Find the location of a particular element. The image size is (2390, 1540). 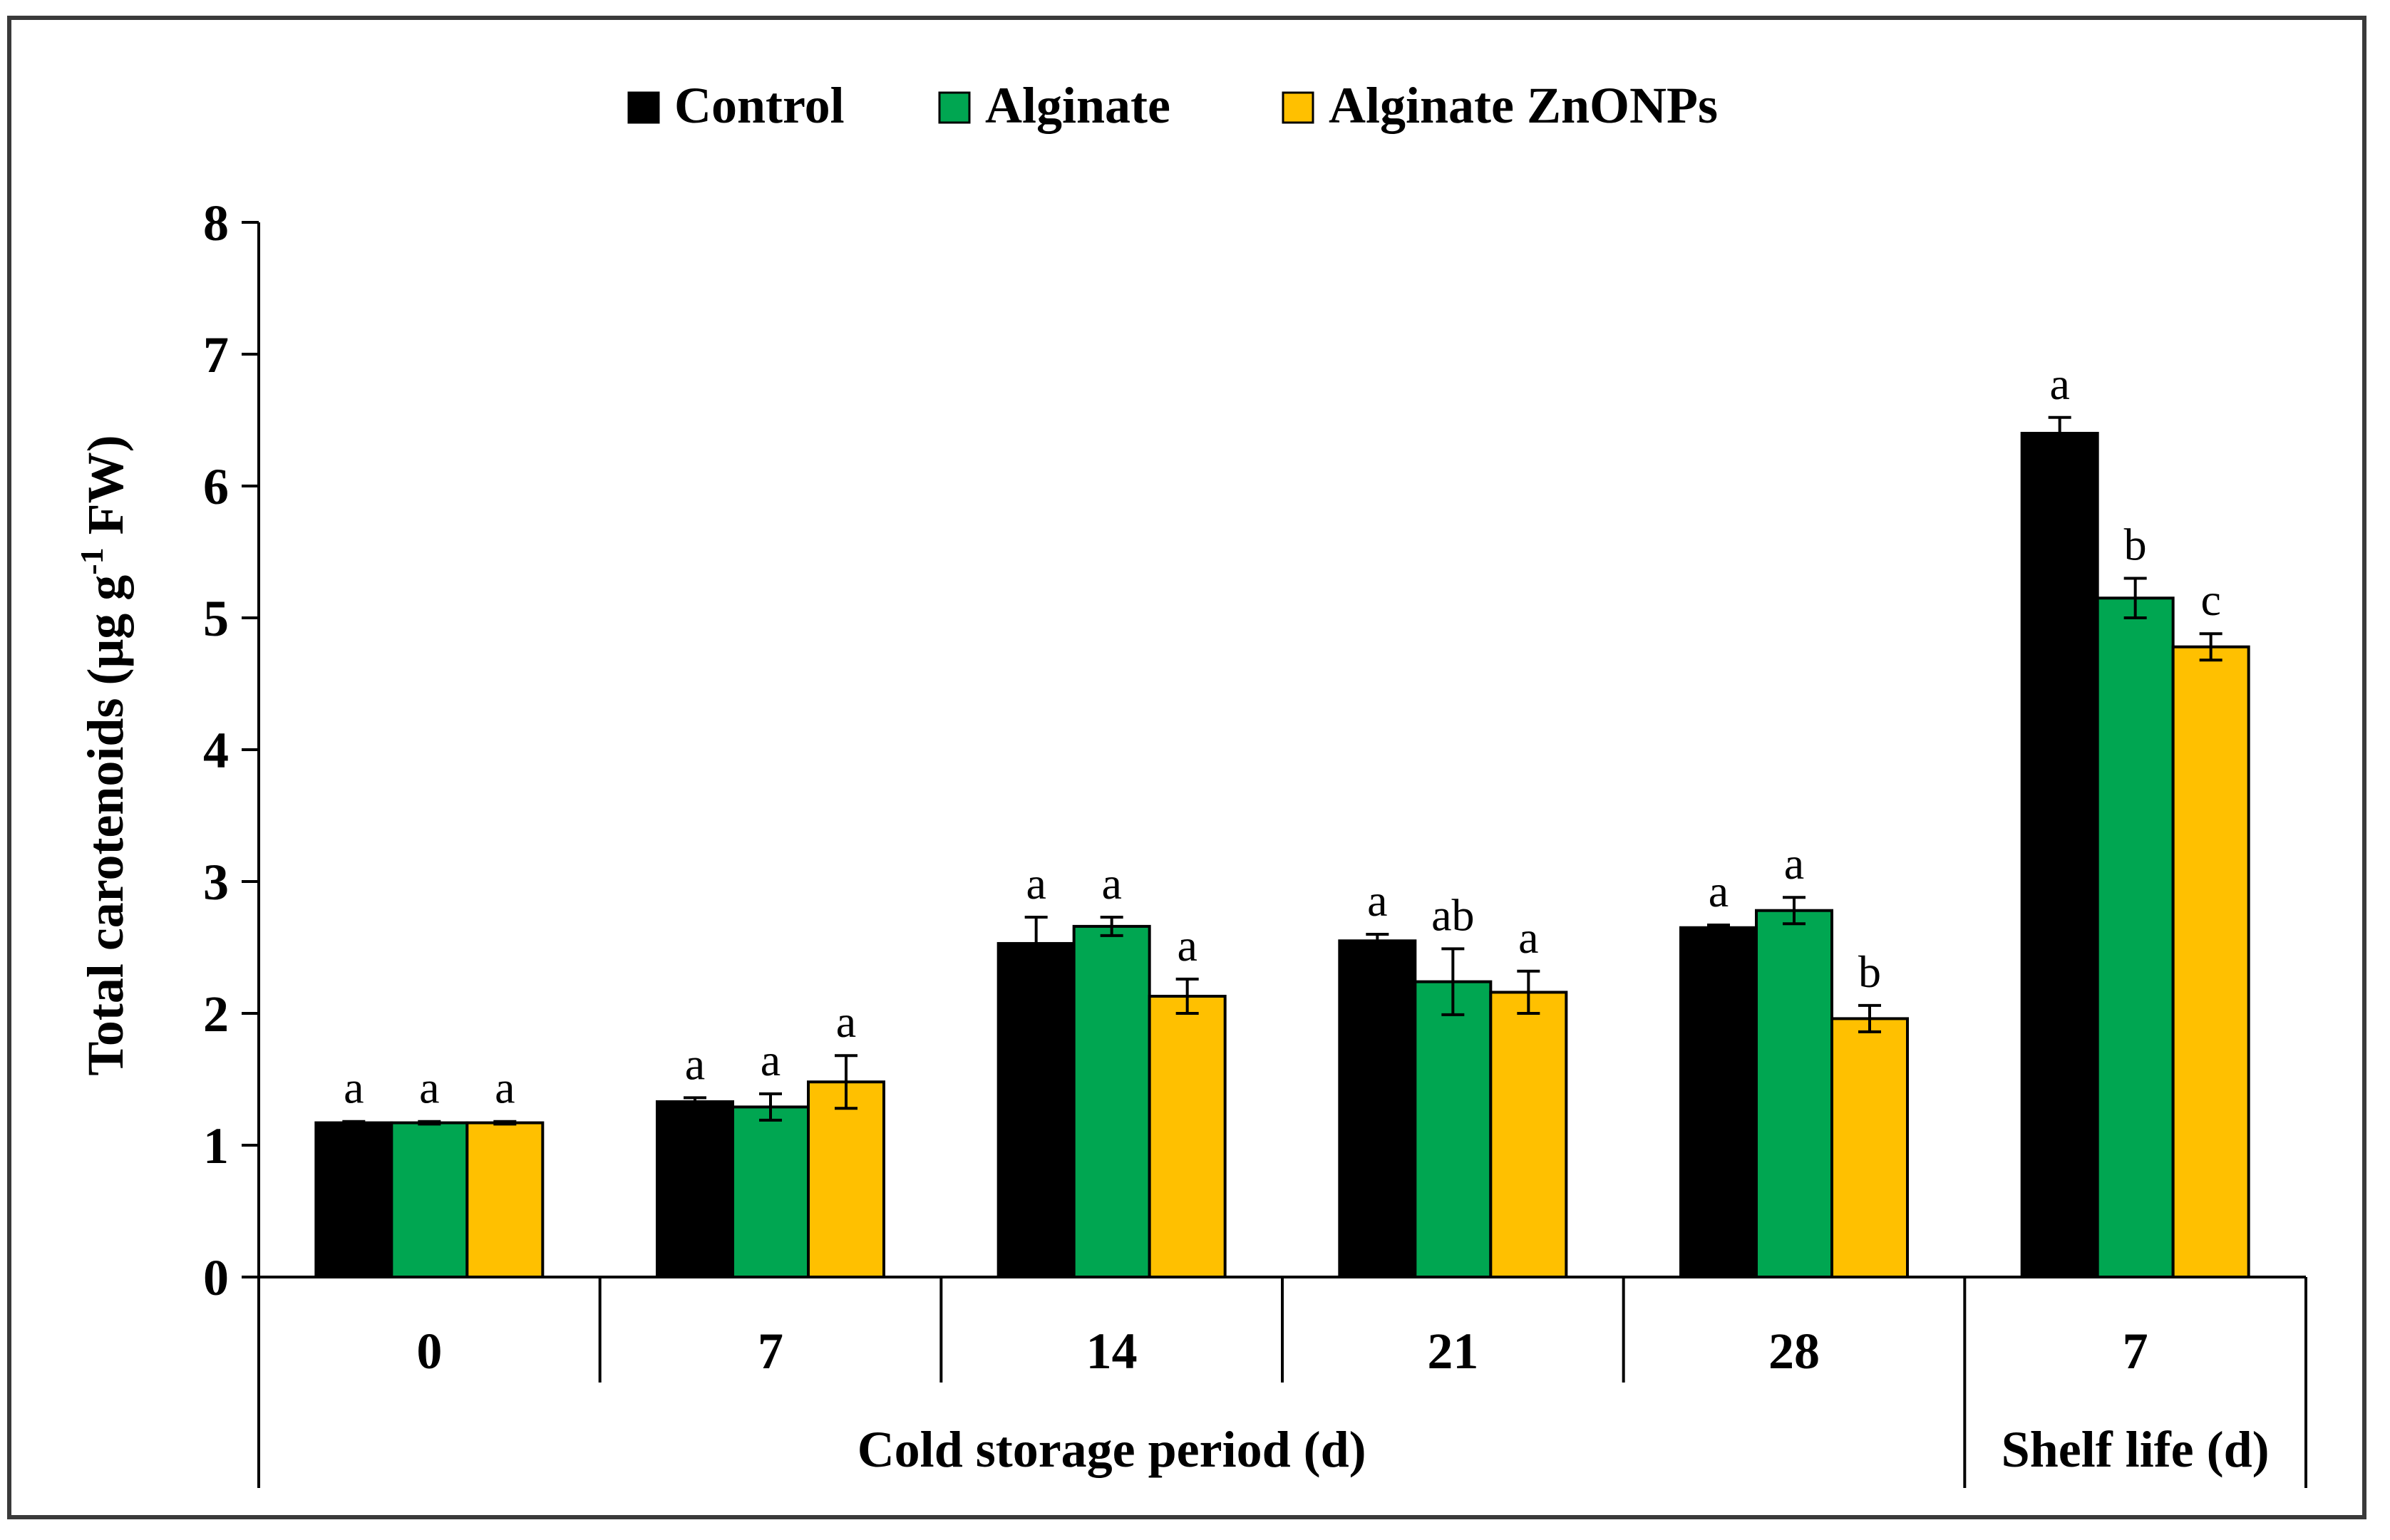

y-tick-label: 0 is located at coordinates (216, 1277).